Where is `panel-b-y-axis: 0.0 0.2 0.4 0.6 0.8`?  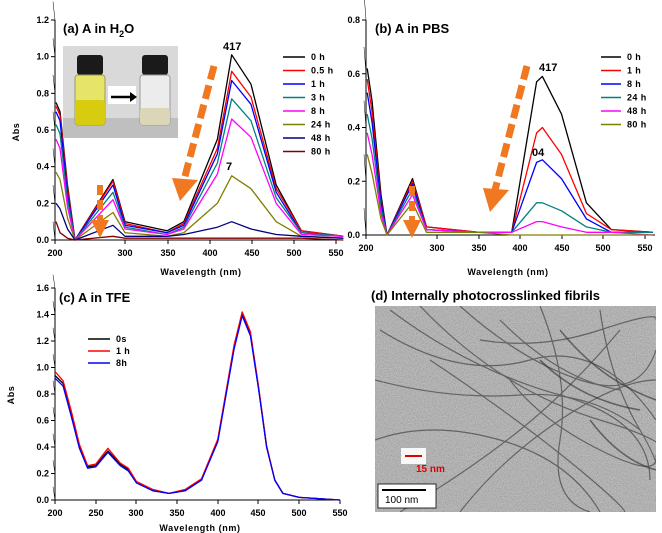
panel-b-y-axis: 0.0 0.2 0.4 0.6 0.8 is located at coordinates (357, 120).